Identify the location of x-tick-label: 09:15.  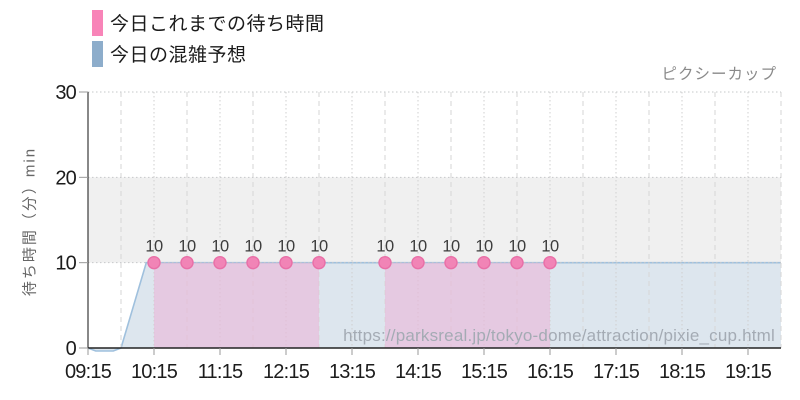
(88, 372).